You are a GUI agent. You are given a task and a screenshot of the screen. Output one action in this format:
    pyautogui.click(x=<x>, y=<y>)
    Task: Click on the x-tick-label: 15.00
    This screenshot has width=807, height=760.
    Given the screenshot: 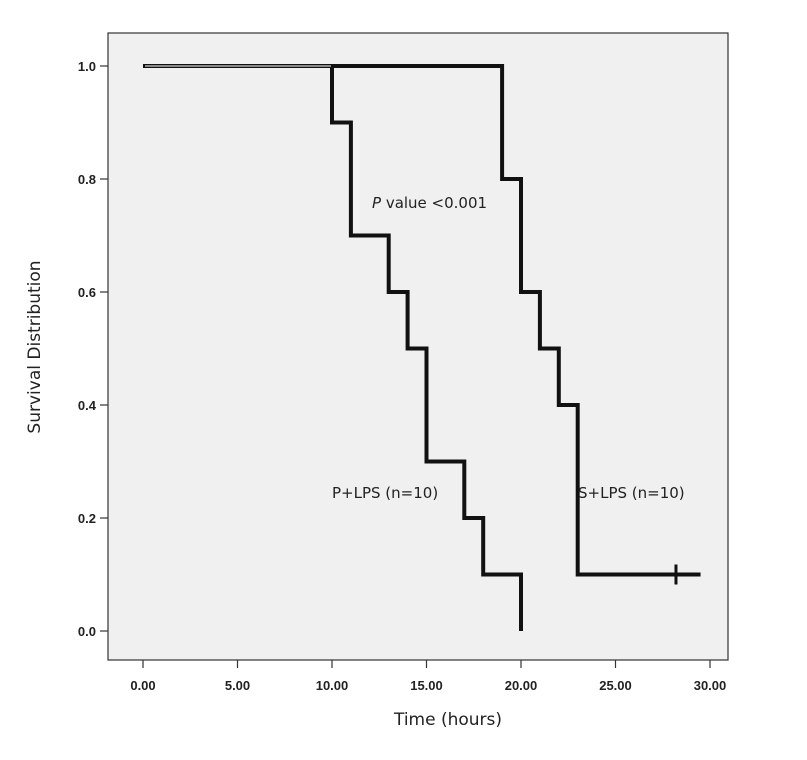 What is the action you would take?
    pyautogui.click(x=426, y=685)
    